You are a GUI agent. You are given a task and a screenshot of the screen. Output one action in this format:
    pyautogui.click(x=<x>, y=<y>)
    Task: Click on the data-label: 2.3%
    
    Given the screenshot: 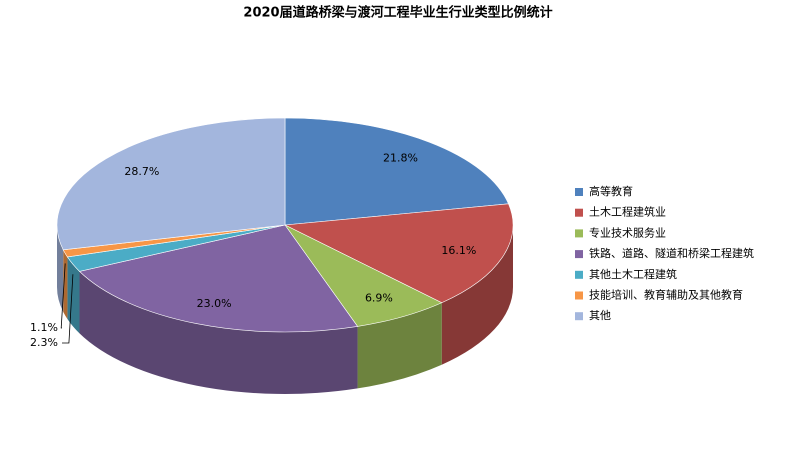 What is the action you would take?
    pyautogui.click(x=44, y=342)
    